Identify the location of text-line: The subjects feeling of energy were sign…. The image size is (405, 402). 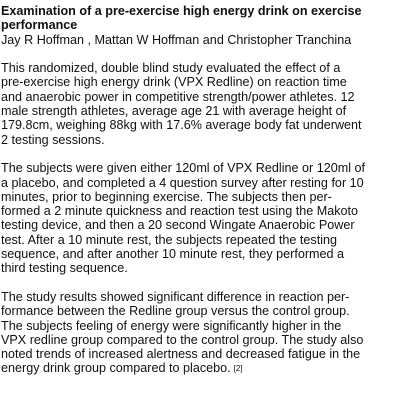
(171, 325).